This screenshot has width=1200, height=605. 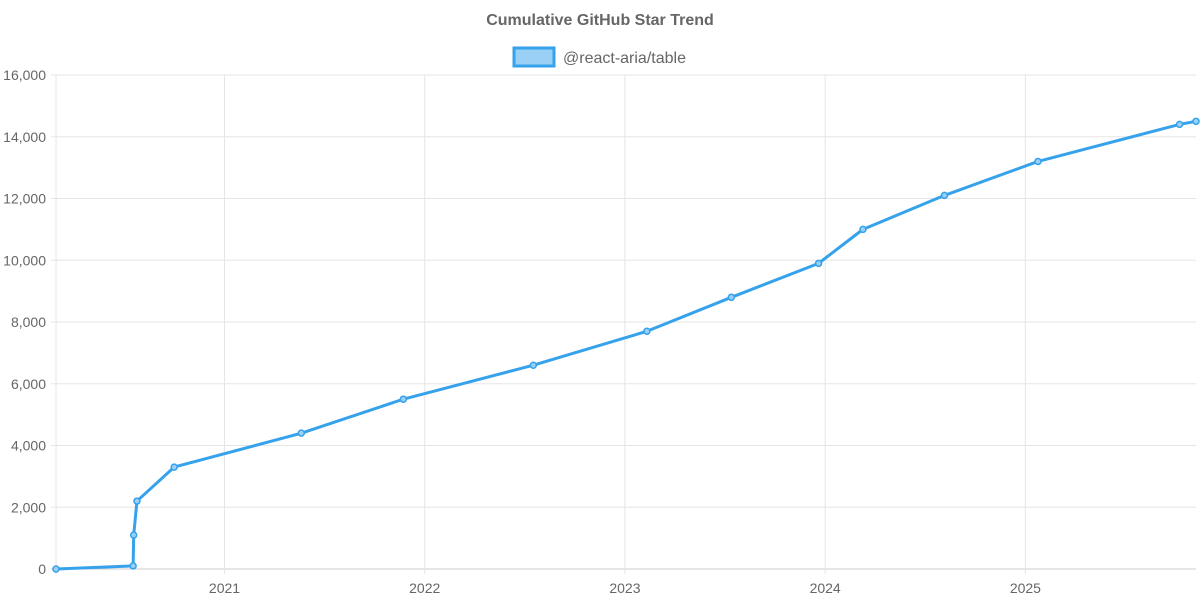 I want to click on legend: @react-aria/table, so click(x=599, y=57).